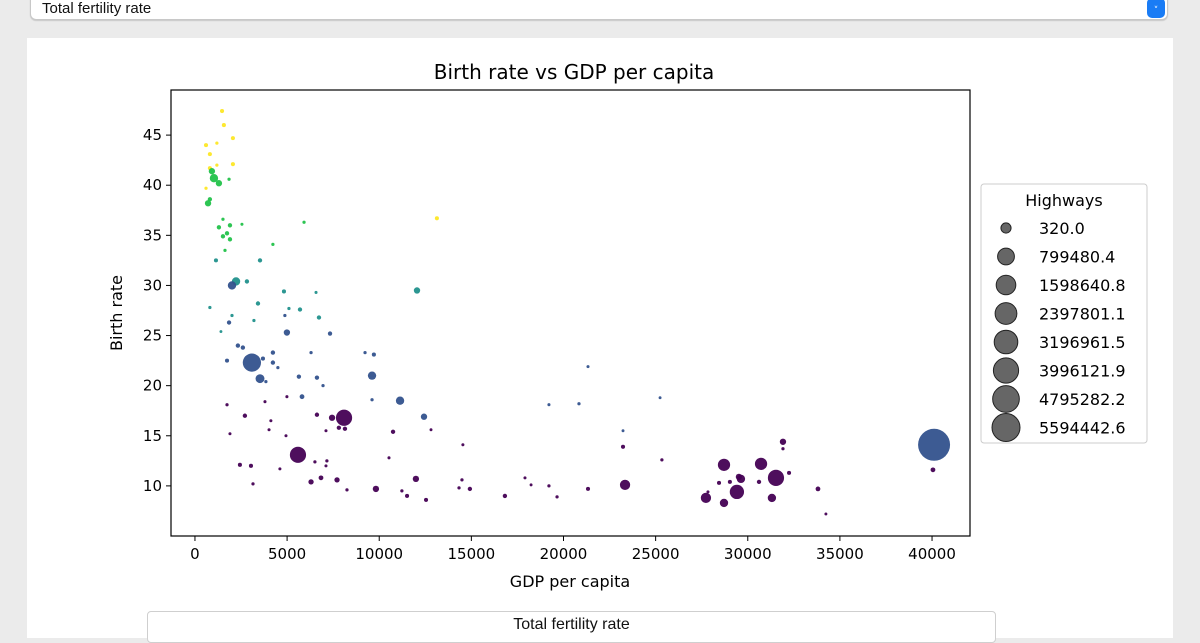  I want to click on y-axis: 10 15 20 25 30 35 40 45, so click(157, 310).